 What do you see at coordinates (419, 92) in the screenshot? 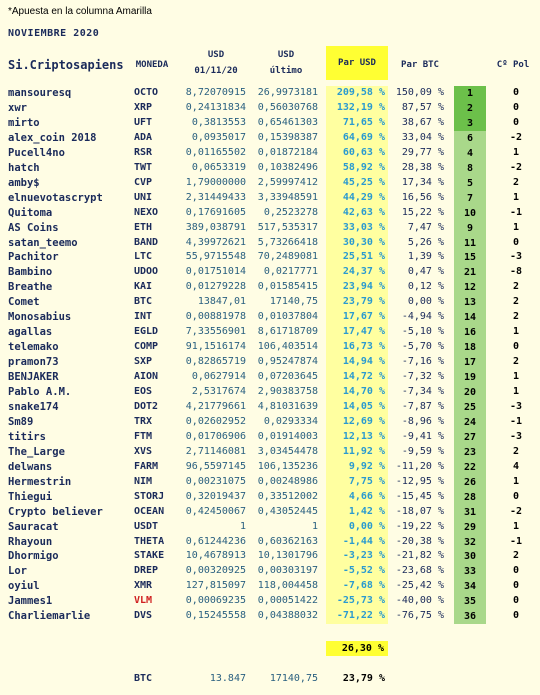
I see `par-btc-value: 150,09 %` at bounding box center [419, 92].